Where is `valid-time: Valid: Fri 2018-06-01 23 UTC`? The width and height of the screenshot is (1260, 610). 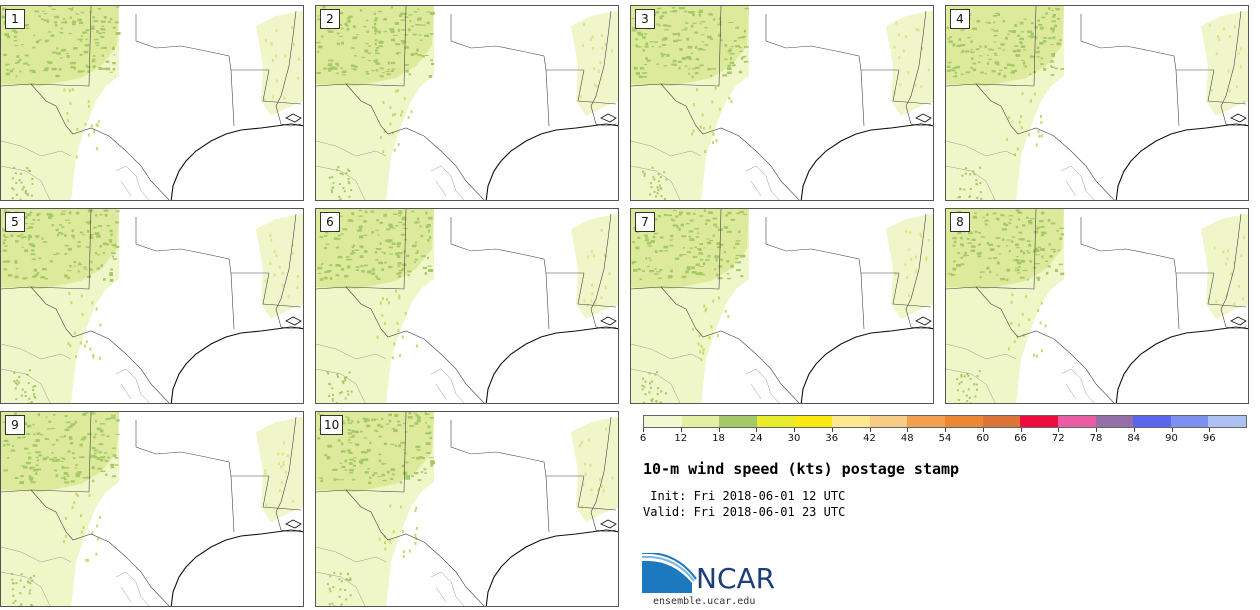
valid-time: Valid: Fri 2018-06-01 23 UTC is located at coordinates (744, 512).